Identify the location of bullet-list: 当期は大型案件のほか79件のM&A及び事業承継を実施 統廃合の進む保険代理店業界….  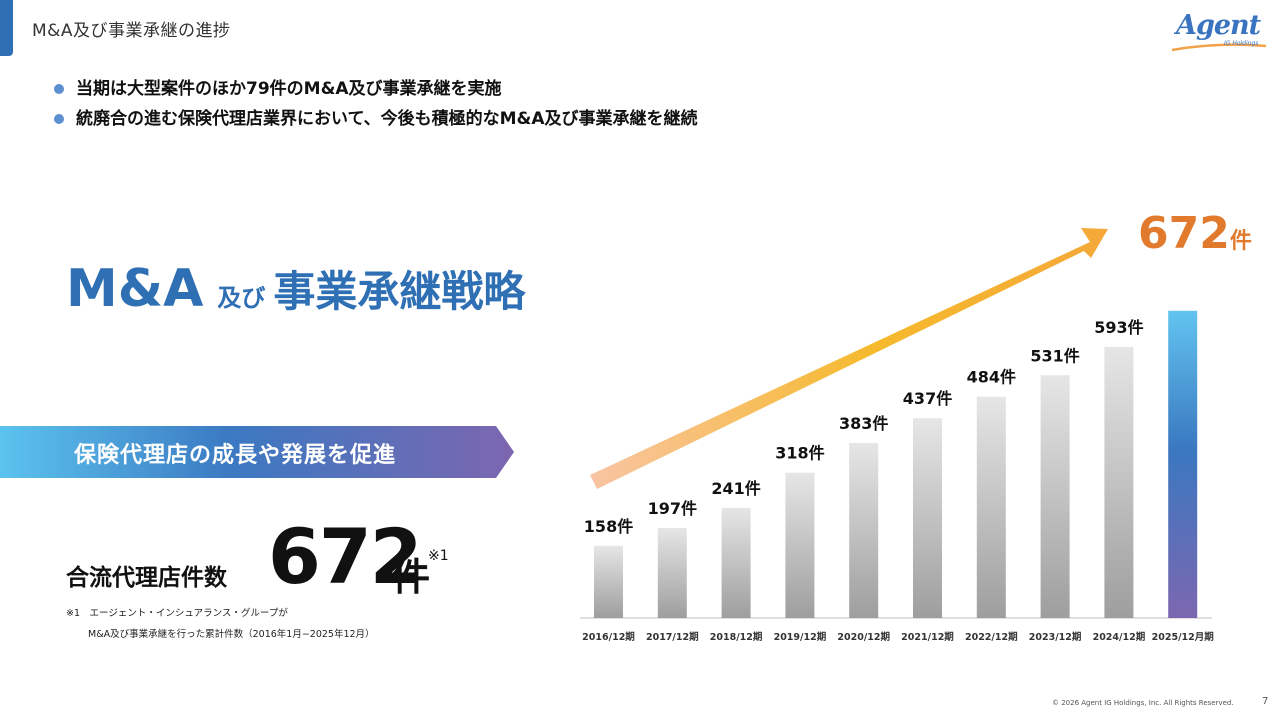
(376, 104).